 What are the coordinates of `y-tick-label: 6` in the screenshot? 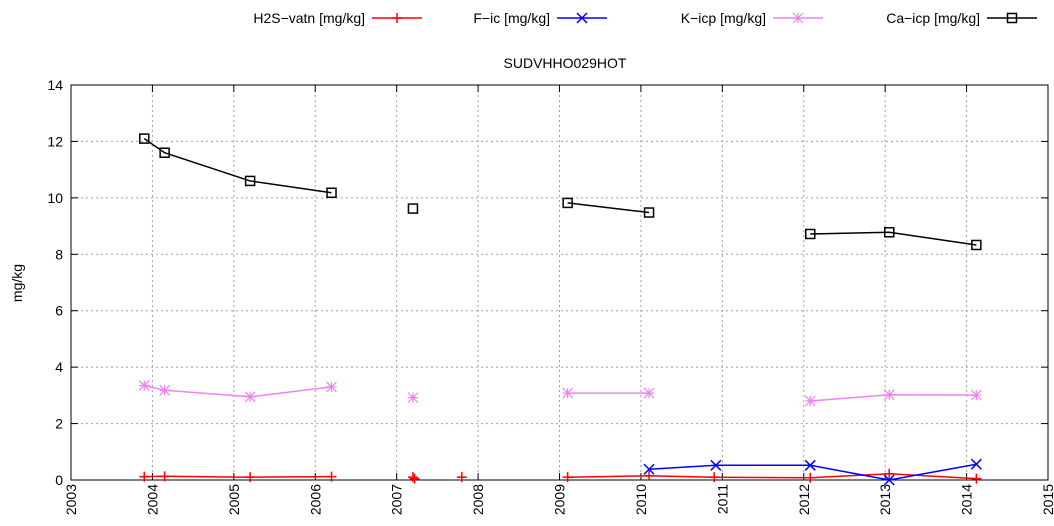 It's located at (59, 311).